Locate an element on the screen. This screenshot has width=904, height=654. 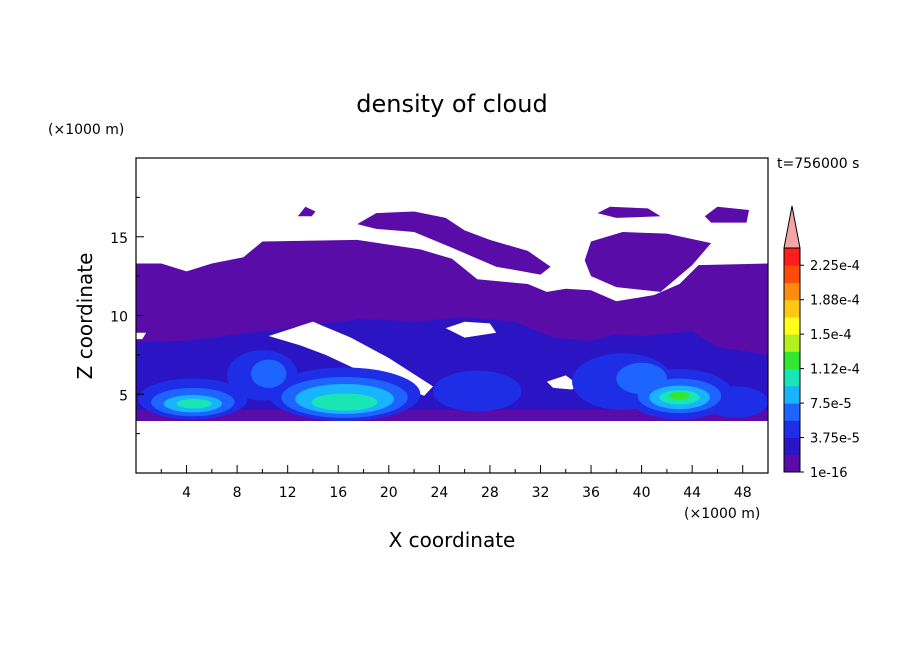
colorbar-label: 1.88e-4 is located at coordinates (835, 301).